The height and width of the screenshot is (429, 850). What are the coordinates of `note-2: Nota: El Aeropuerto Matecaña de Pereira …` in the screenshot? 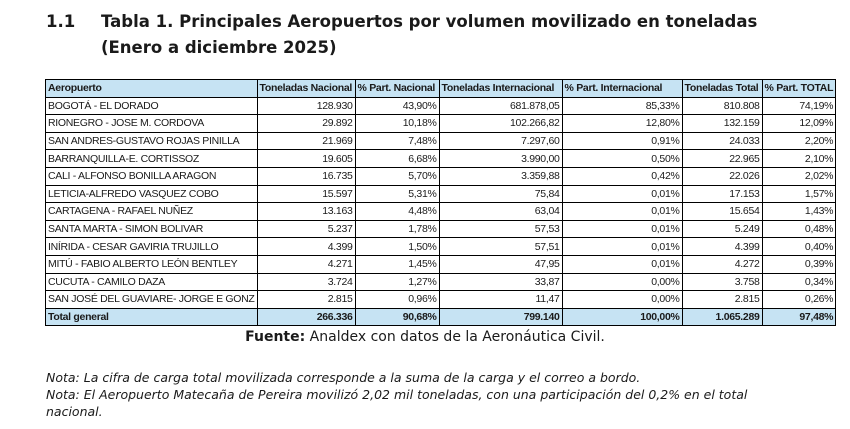 It's located at (397, 403).